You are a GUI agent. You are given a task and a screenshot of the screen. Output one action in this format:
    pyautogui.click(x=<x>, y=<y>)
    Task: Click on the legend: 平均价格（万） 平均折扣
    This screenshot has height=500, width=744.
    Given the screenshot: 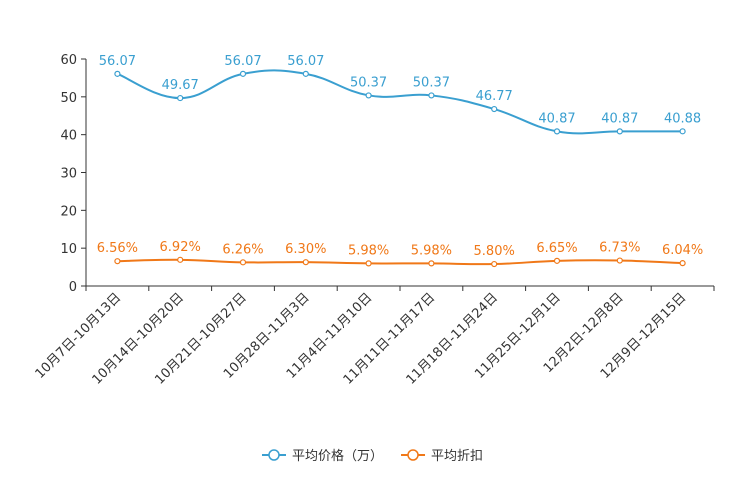 What is the action you would take?
    pyautogui.click(x=372, y=456)
    